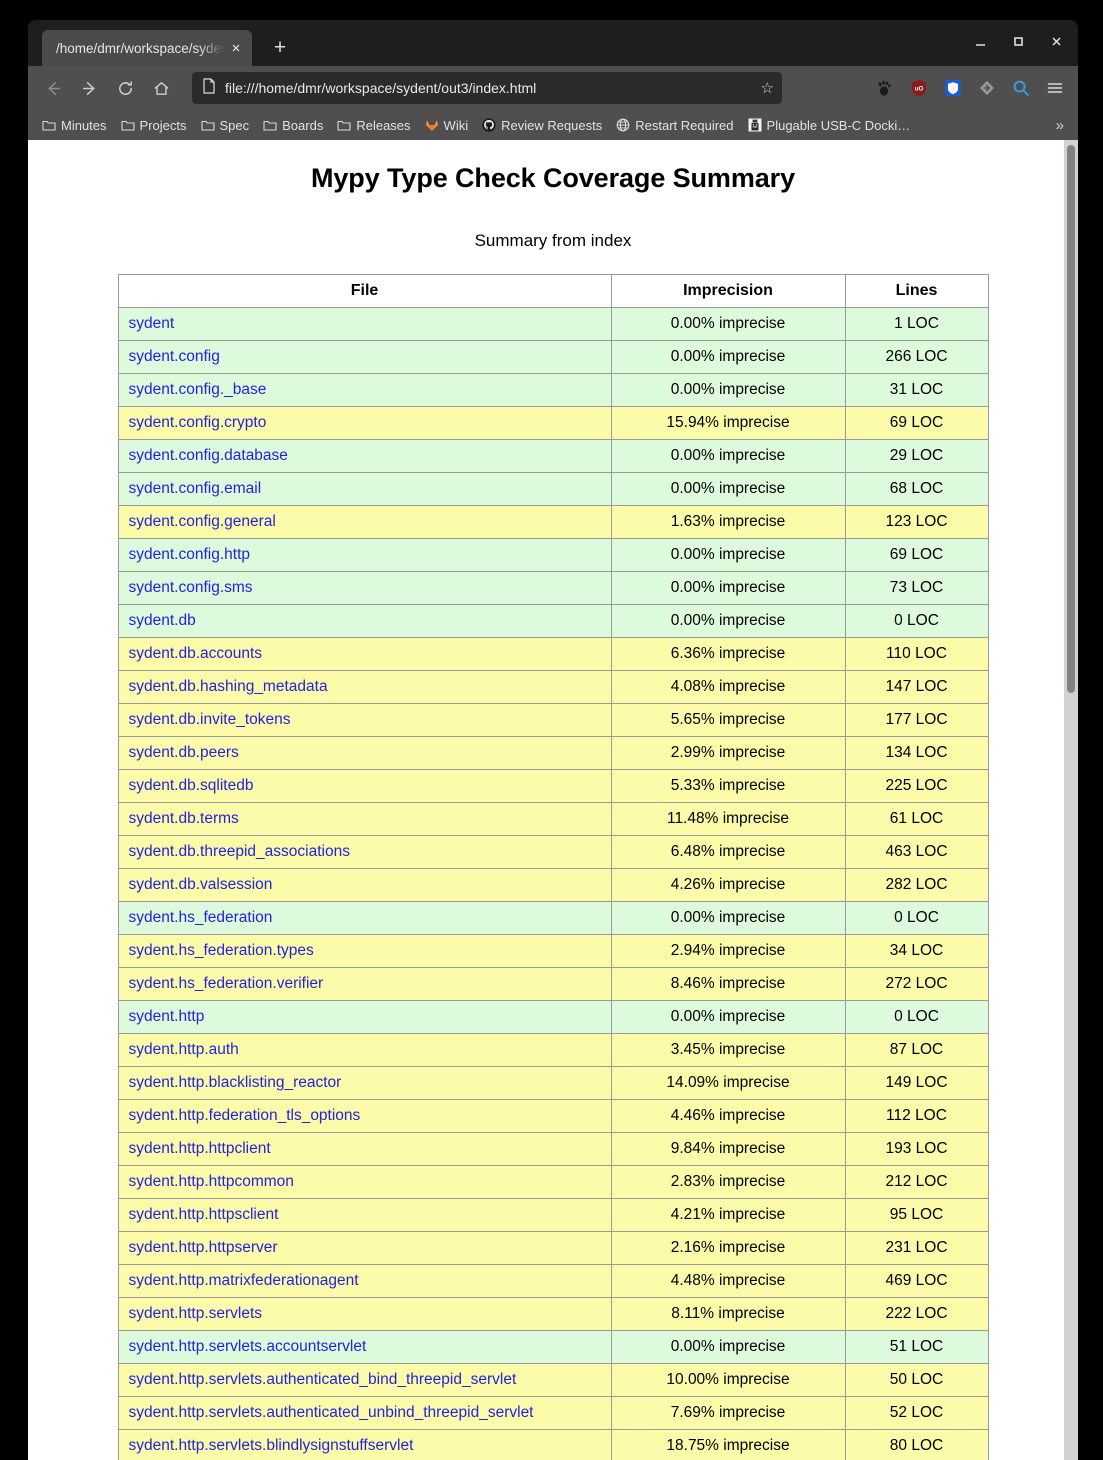 The height and width of the screenshot is (1460, 1103). I want to click on module-link: sydent.http.auth, so click(183, 1049).